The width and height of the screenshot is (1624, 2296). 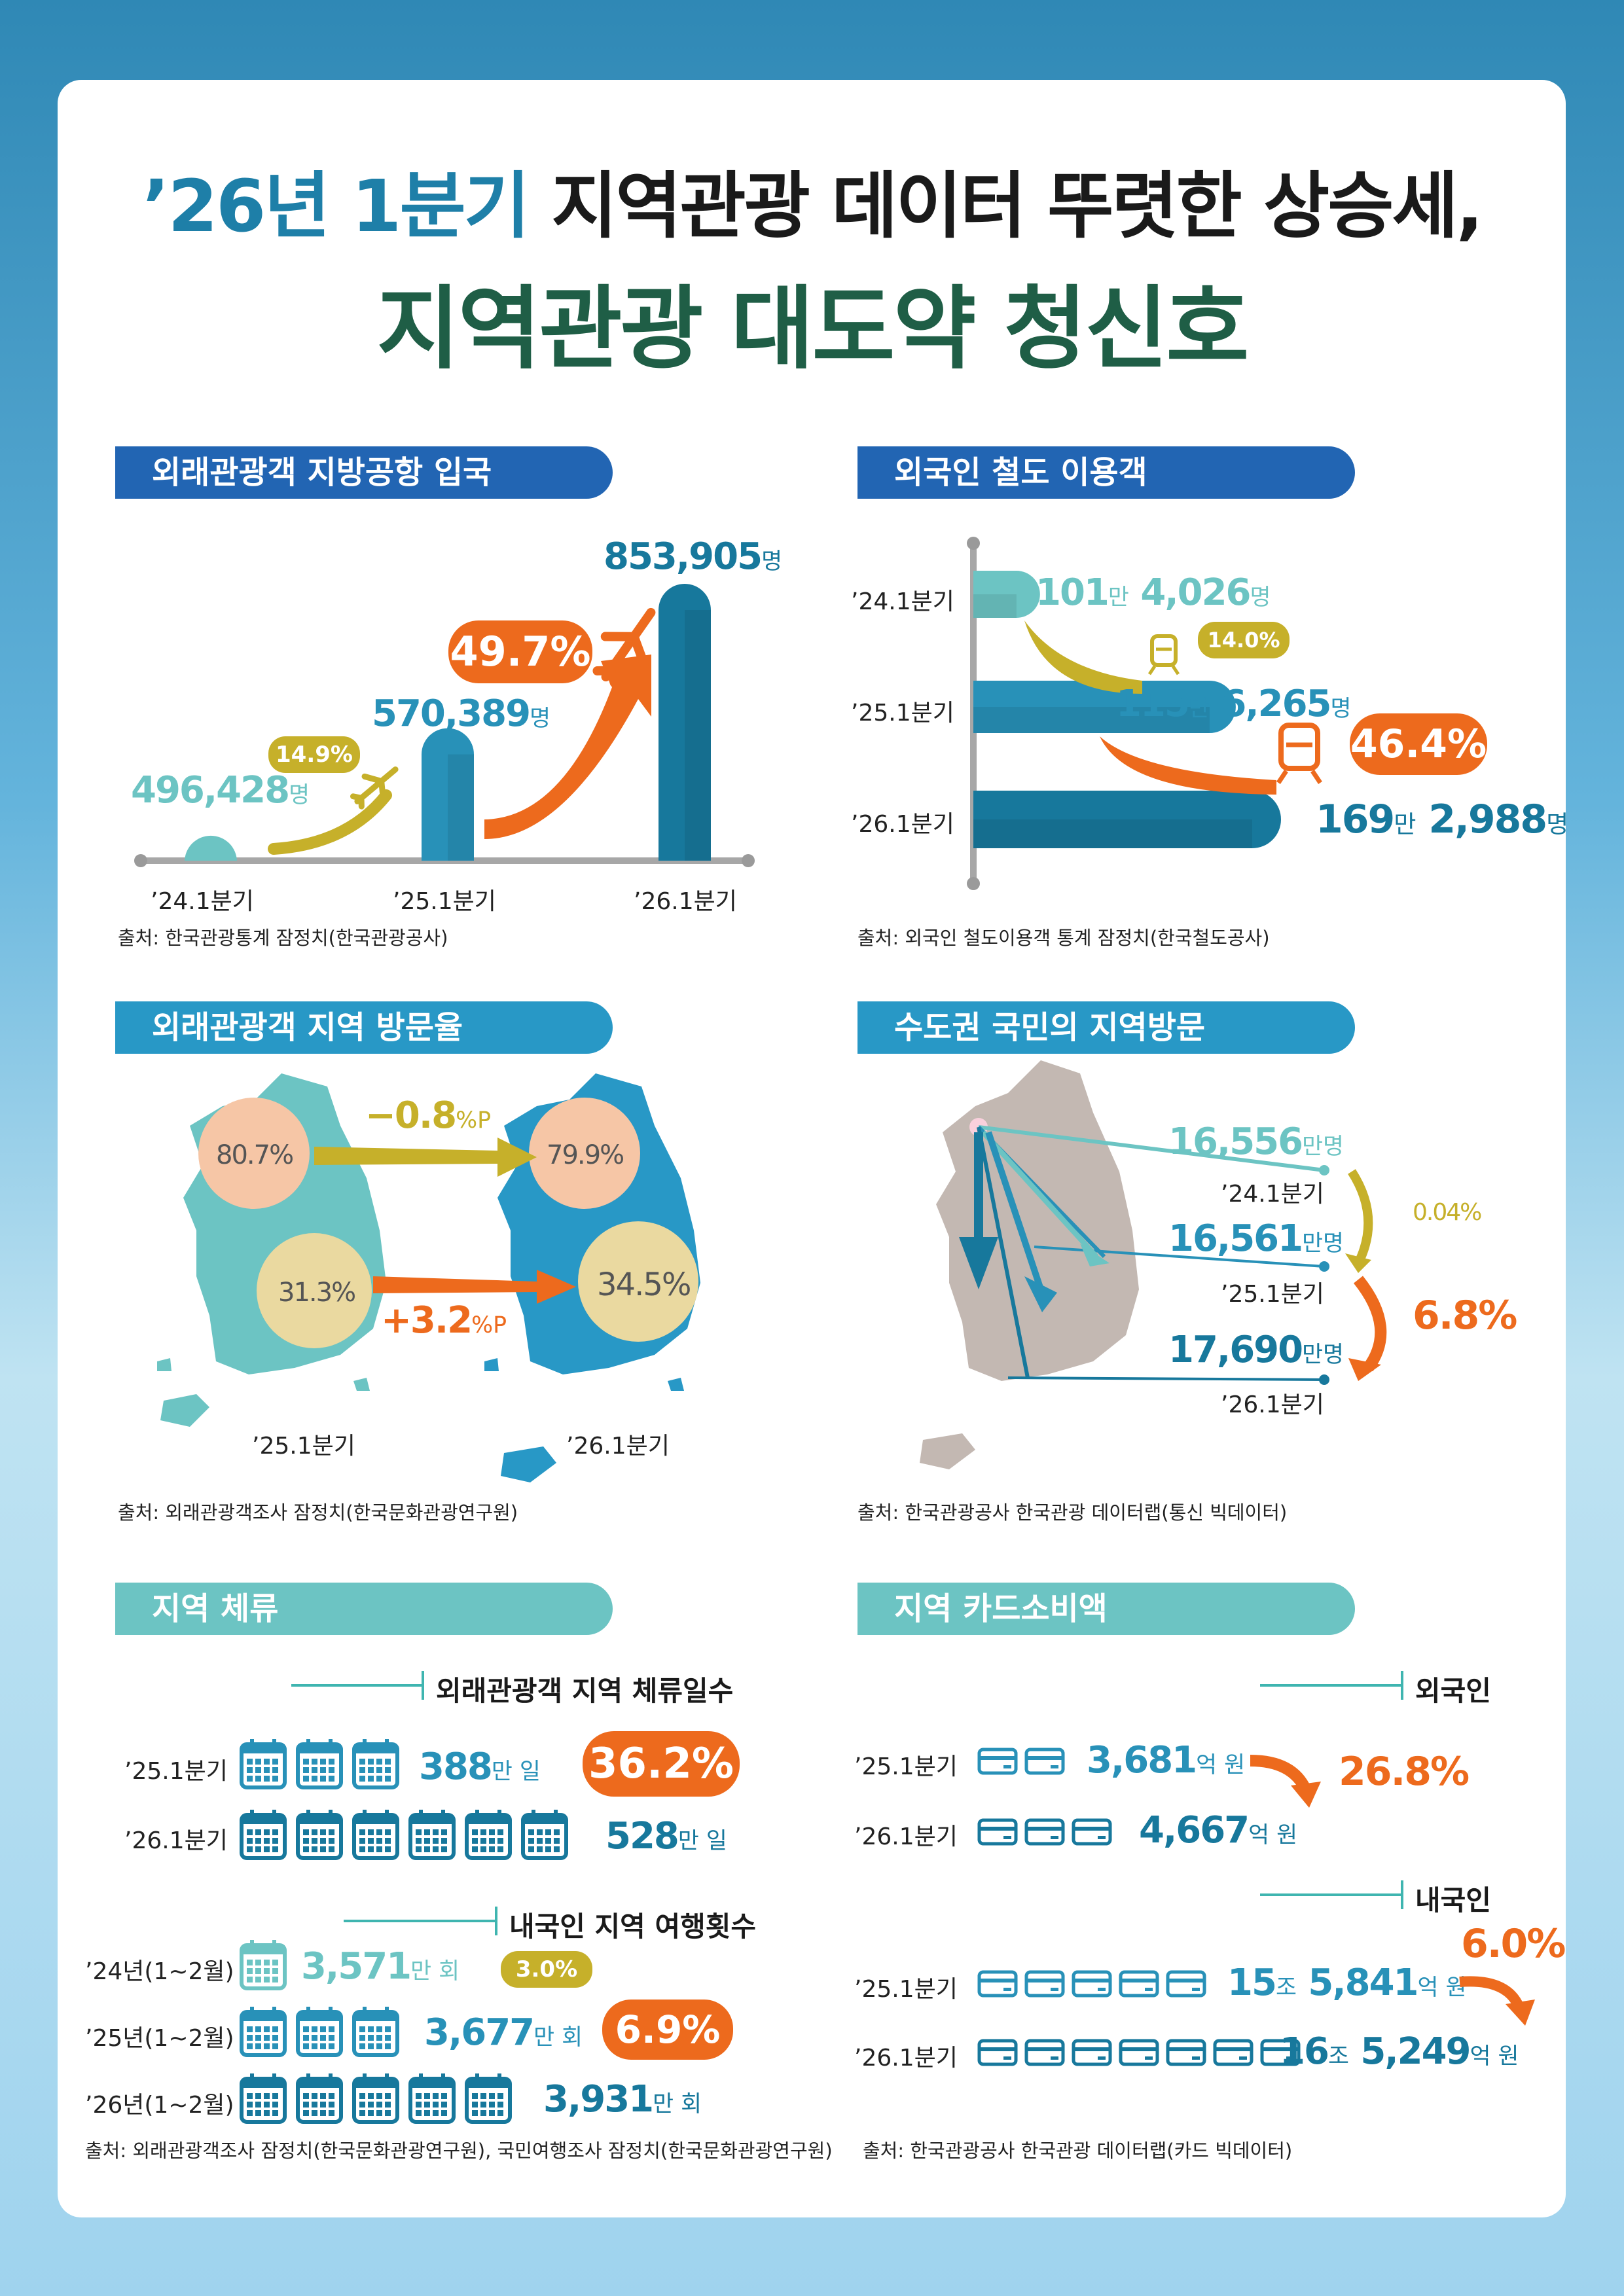 I want to click on headline-line2: 지역관광 대도약 청신호, so click(x=813, y=329).